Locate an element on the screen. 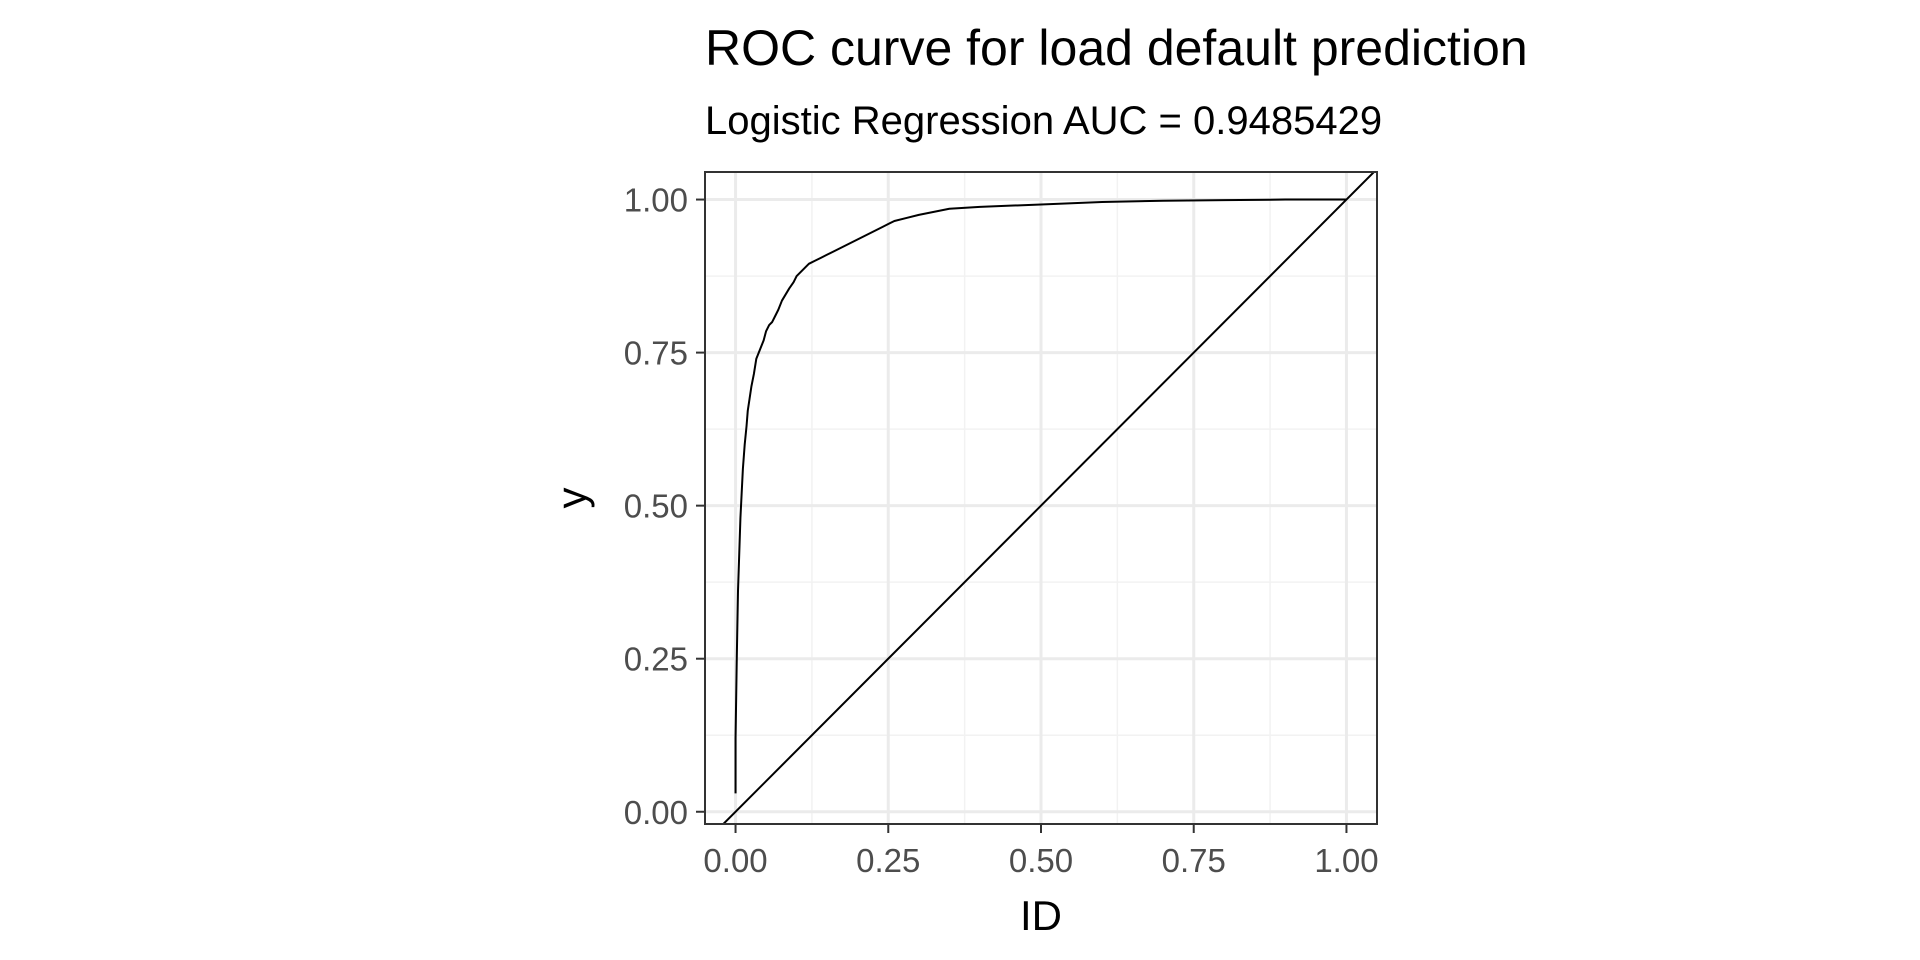 This screenshot has width=1920, height=960. y-axis-title: y is located at coordinates (571, 498).